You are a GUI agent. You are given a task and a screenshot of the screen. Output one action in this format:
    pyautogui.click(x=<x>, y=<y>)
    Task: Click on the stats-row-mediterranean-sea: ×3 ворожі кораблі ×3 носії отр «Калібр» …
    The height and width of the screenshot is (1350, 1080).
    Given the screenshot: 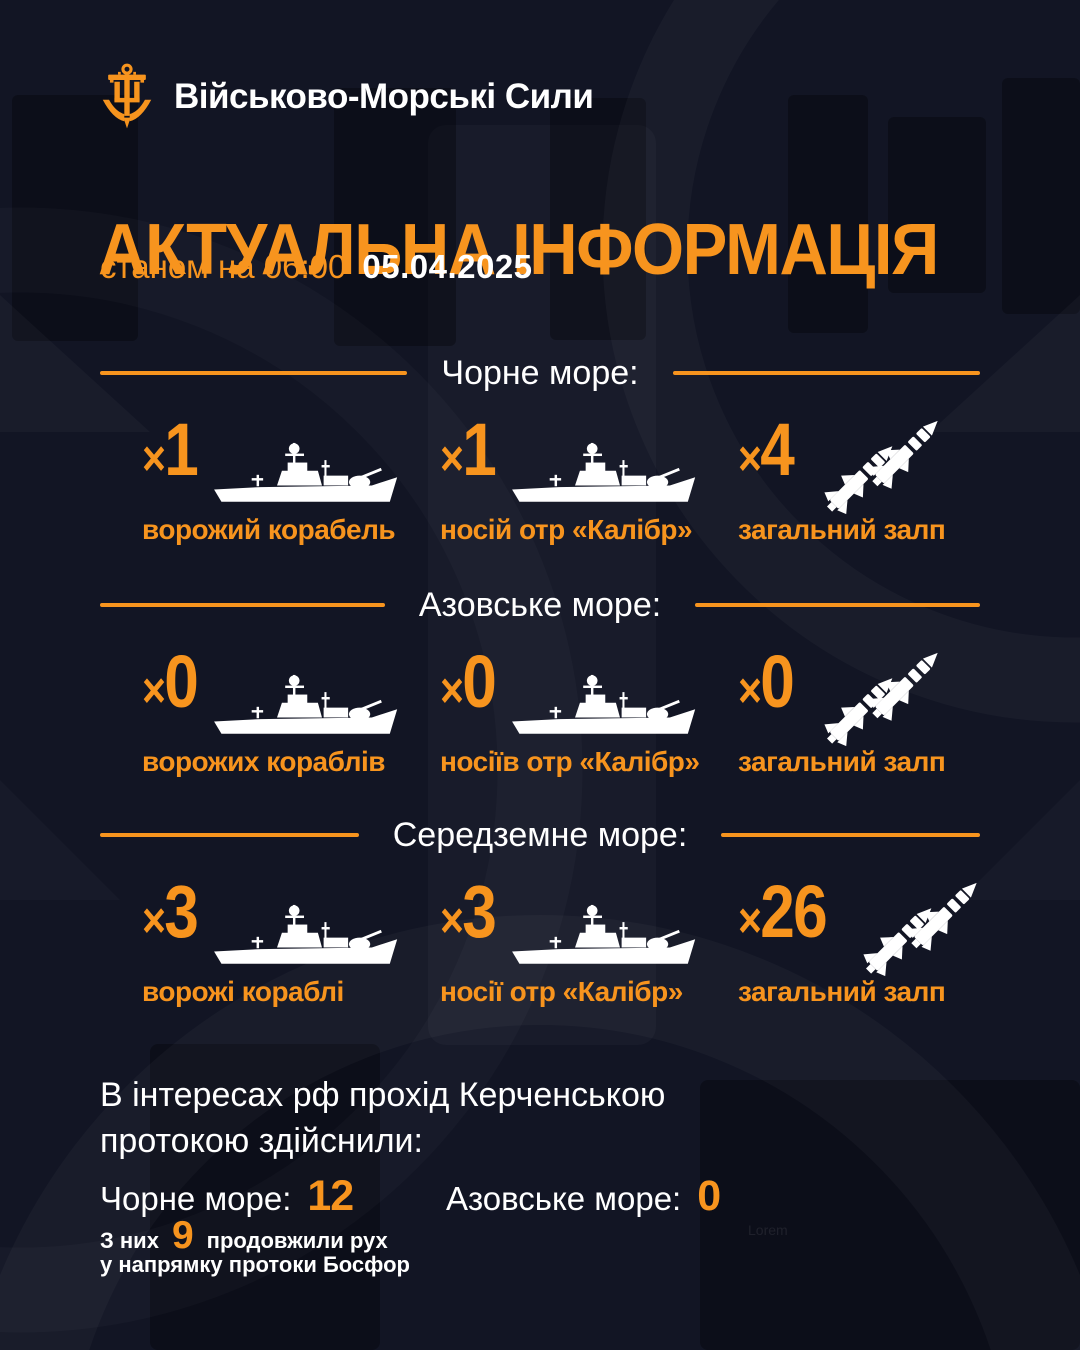 What is the action you would take?
    pyautogui.click(x=602, y=945)
    